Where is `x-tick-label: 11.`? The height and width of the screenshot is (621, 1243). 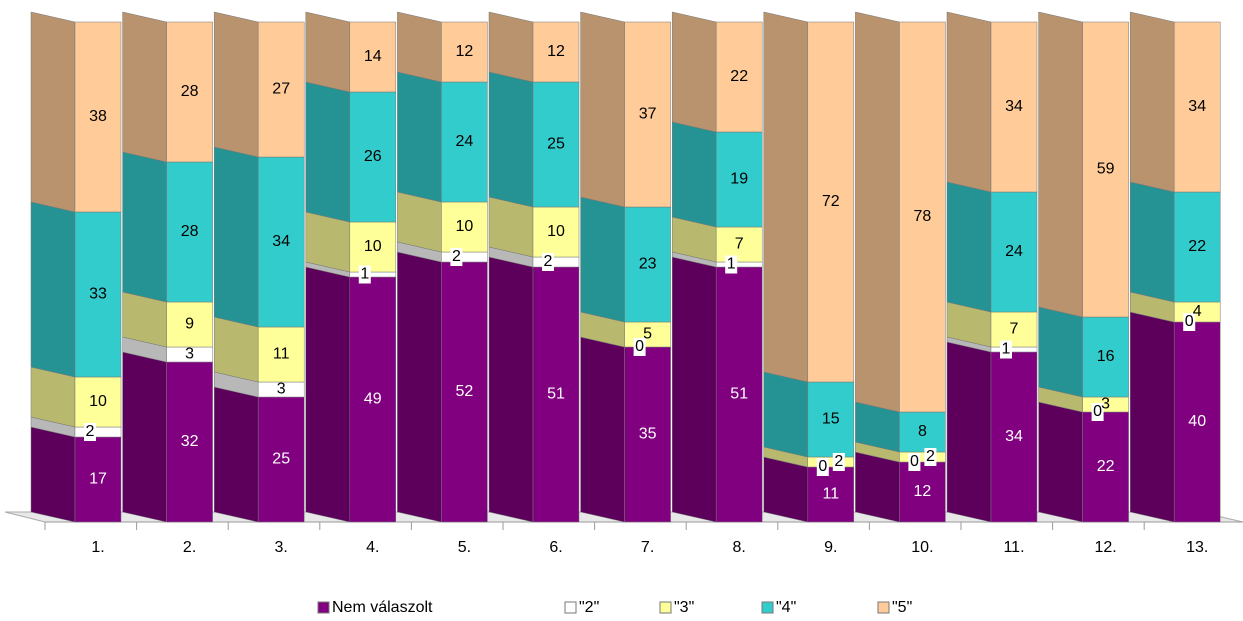 x-tick-label: 11. is located at coordinates (1013, 547).